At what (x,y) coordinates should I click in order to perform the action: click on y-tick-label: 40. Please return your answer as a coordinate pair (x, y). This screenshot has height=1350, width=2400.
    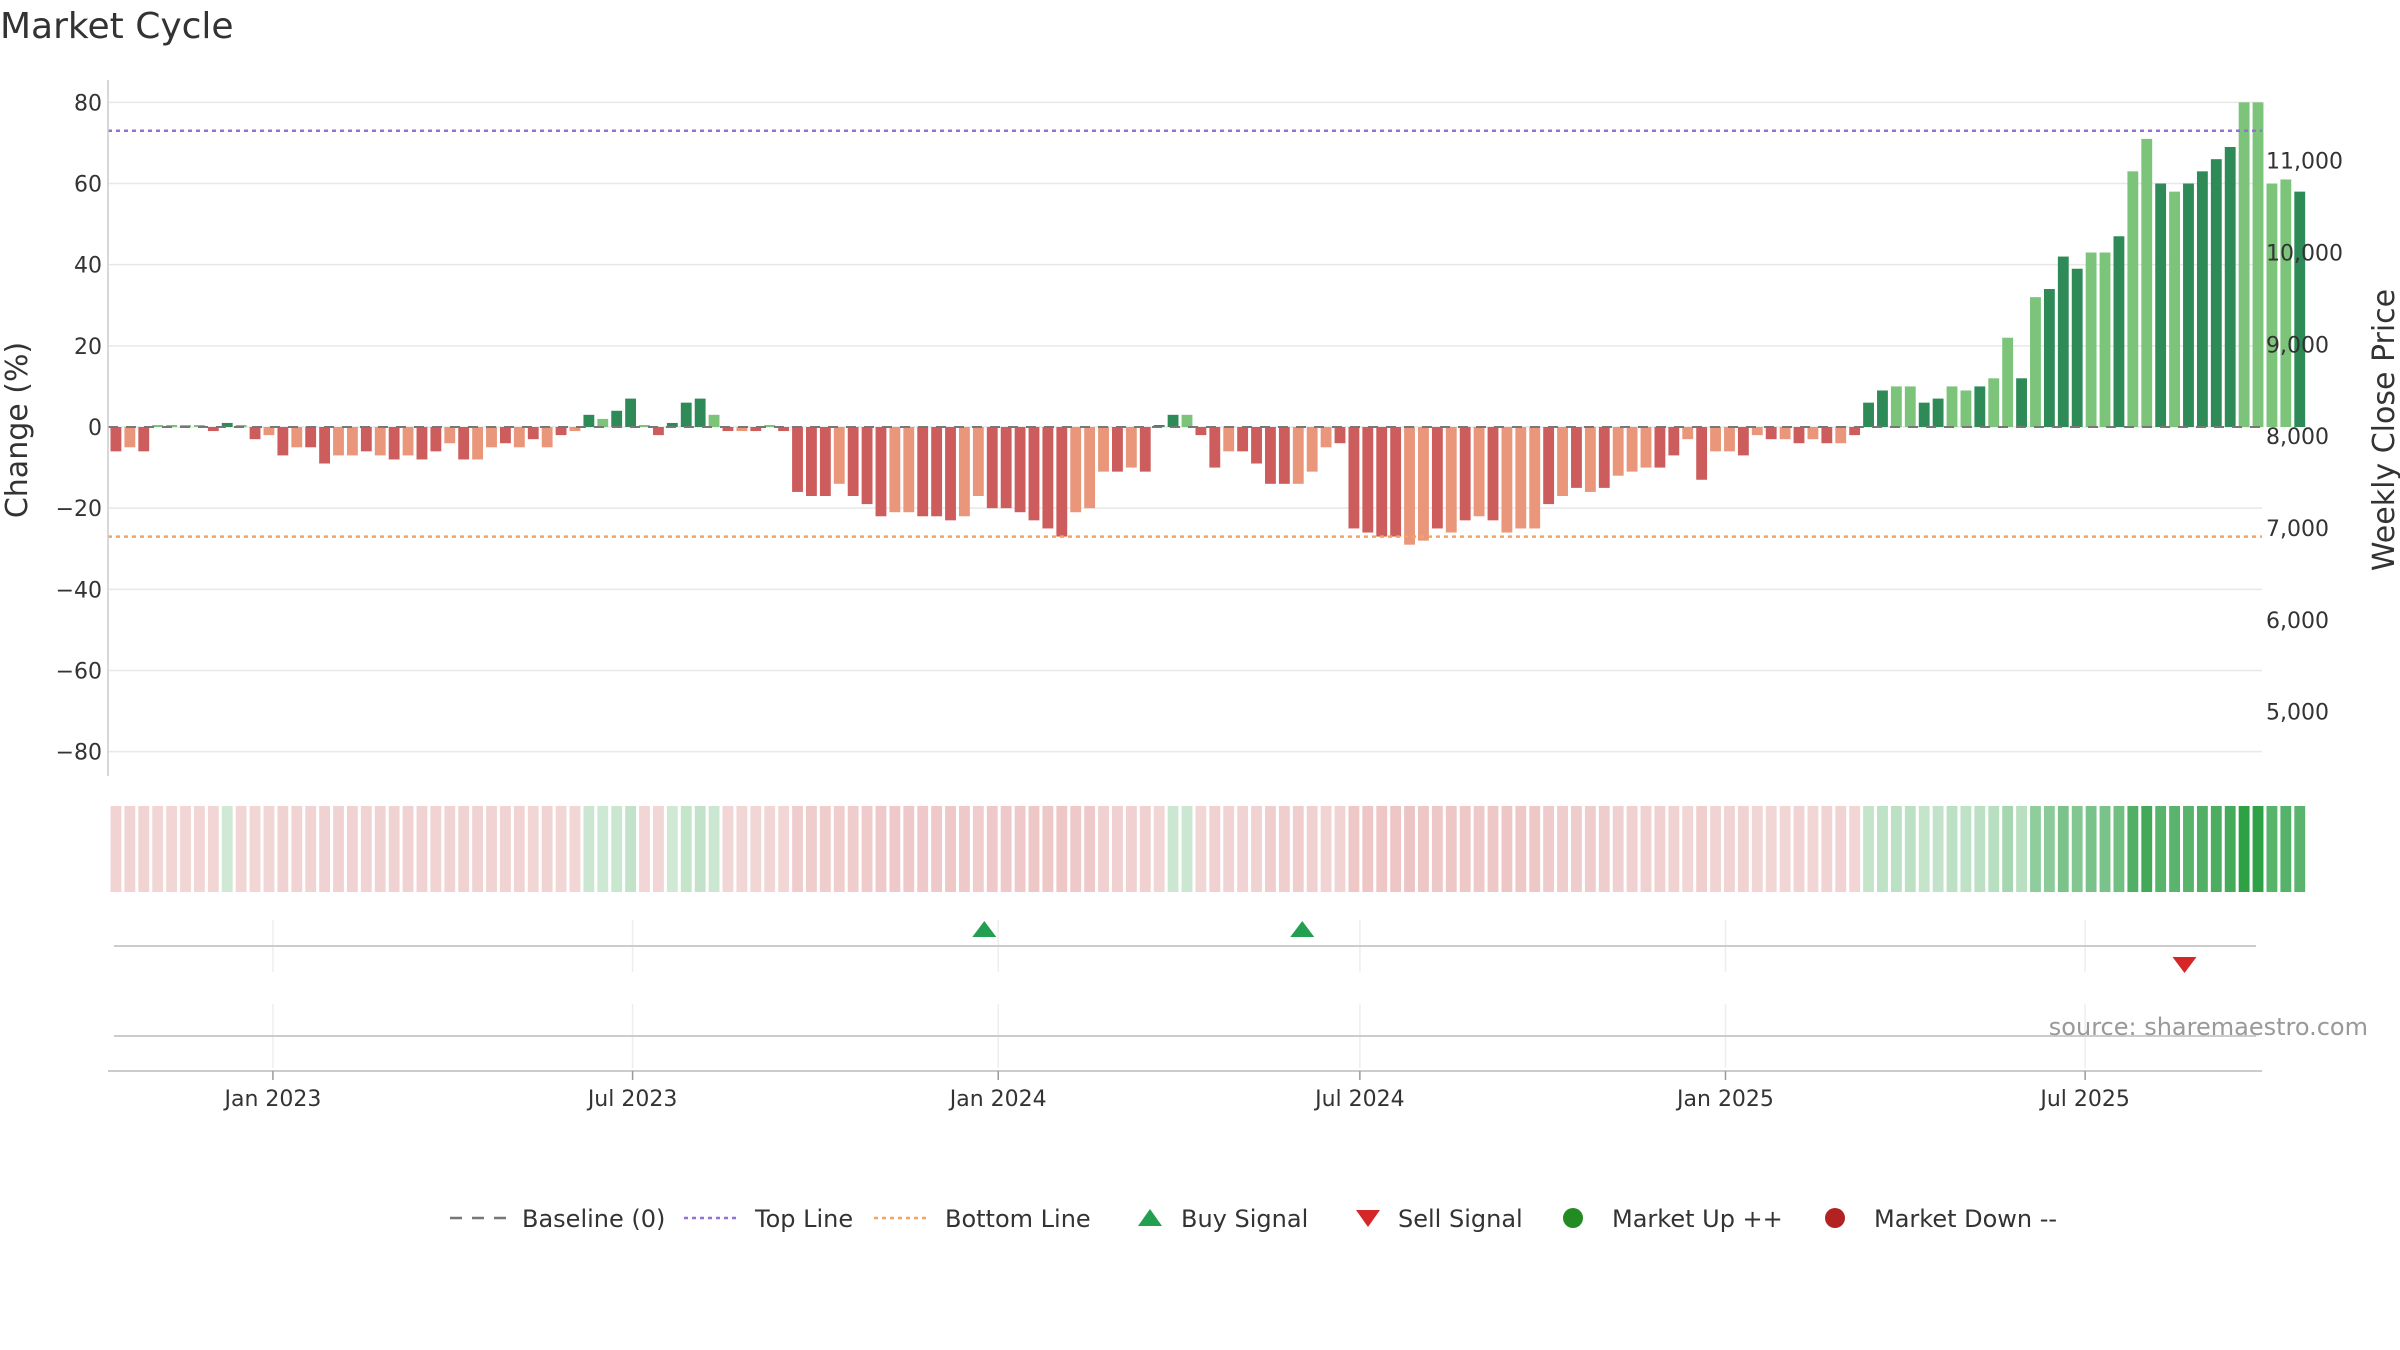
    Looking at the image, I should click on (88, 266).